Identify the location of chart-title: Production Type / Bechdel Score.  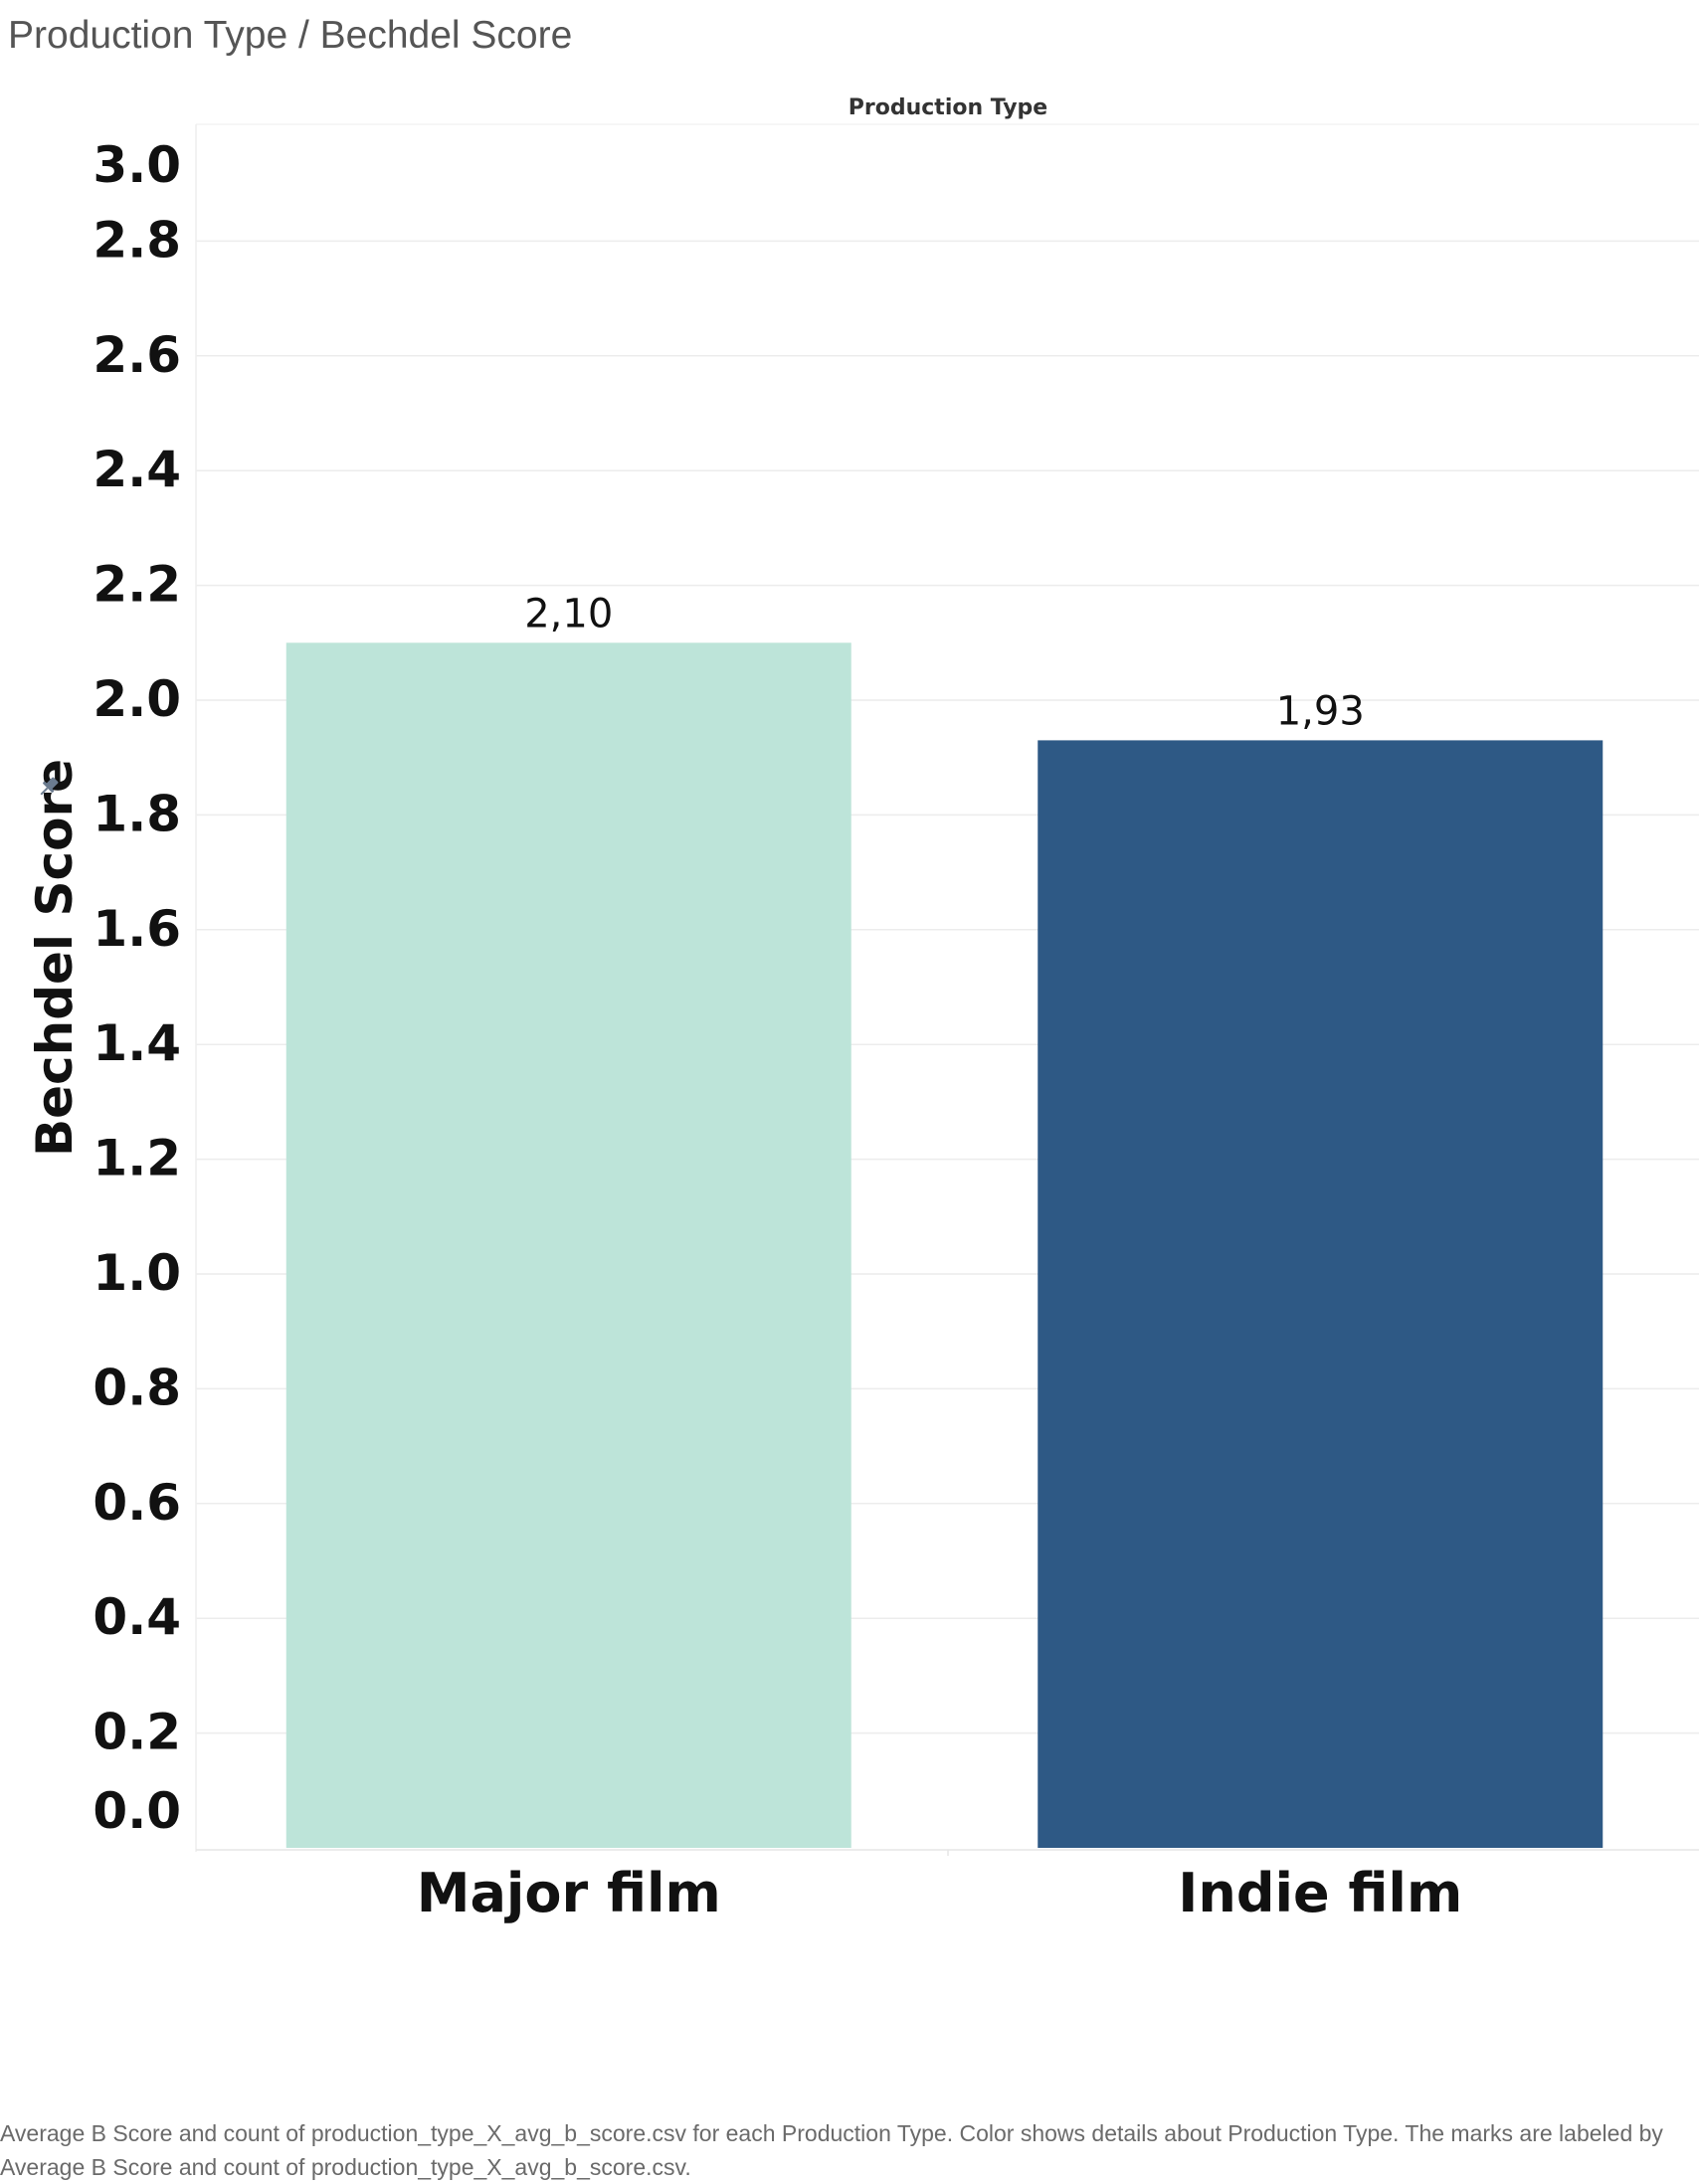
(290, 35).